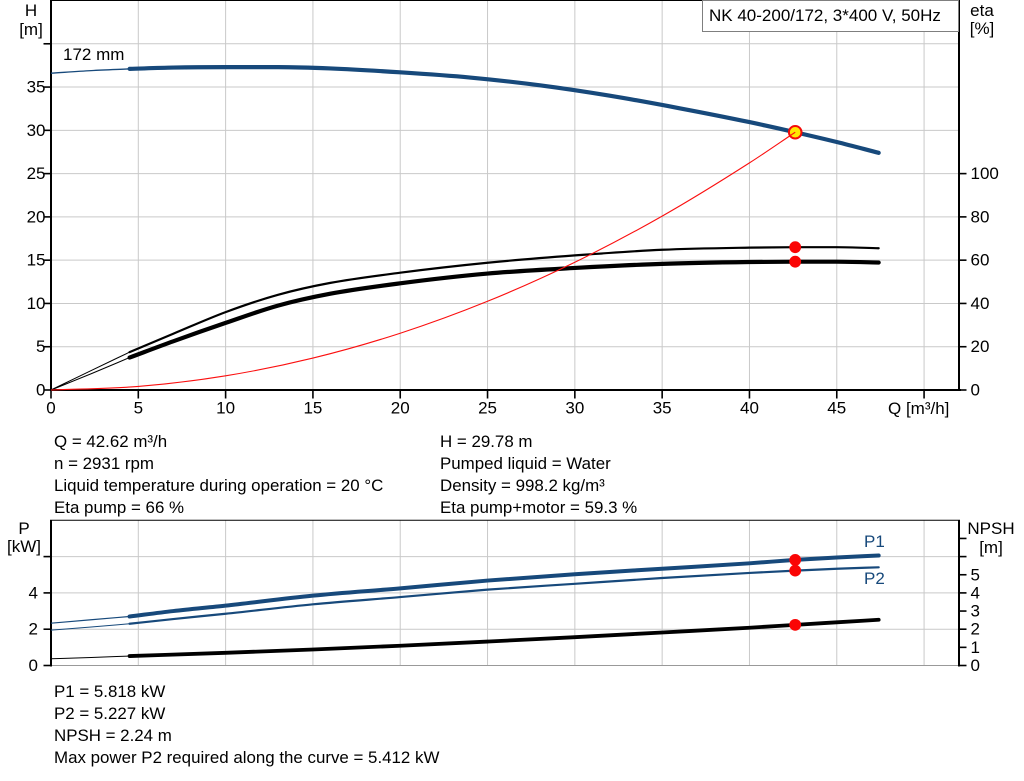 The width and height of the screenshot is (1024, 781). Describe the element at coordinates (504, 309) in the screenshot. I see `eta-pump-motor-curve` at that location.